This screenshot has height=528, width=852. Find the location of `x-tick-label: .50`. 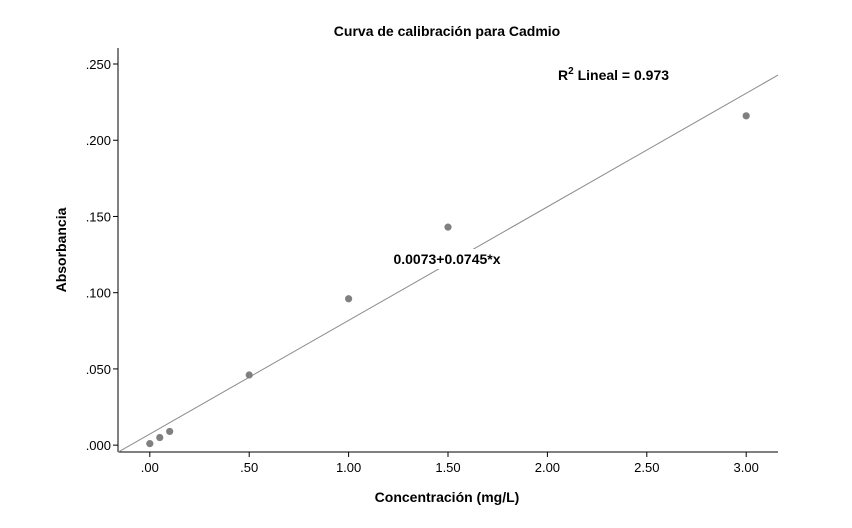

x-tick-label: .50 is located at coordinates (249, 467).